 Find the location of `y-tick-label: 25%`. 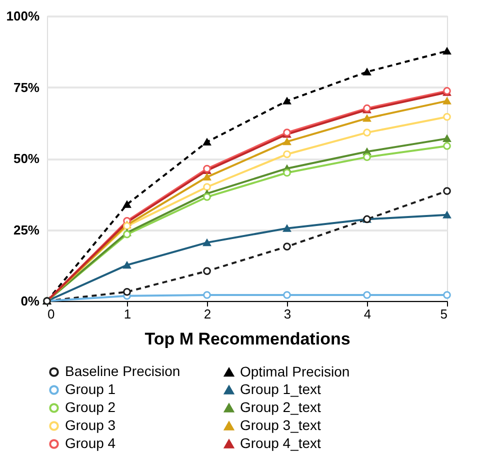

y-tick-label: 25% is located at coordinates (26, 230).